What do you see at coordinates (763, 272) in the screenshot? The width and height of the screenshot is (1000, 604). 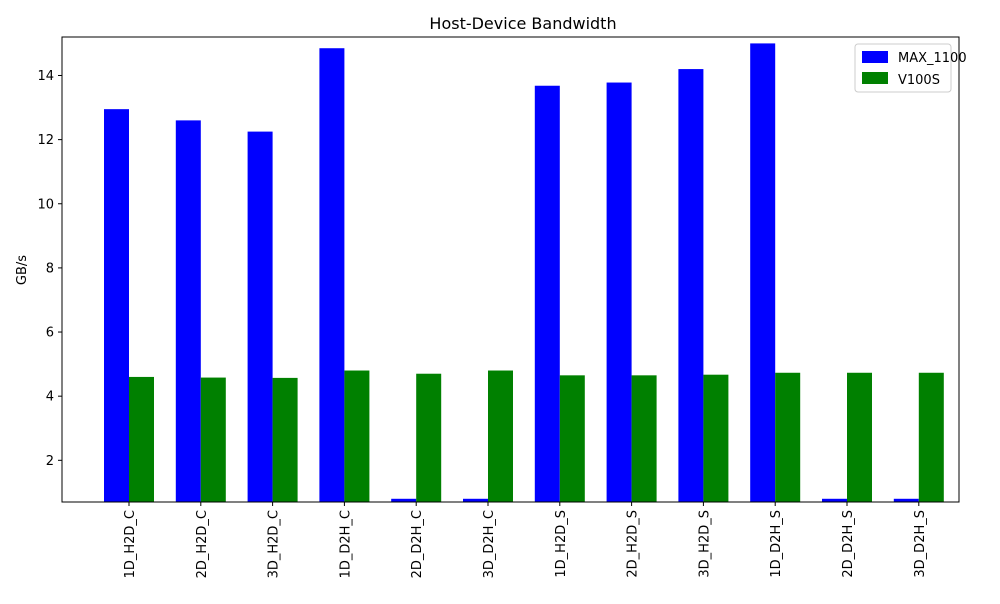 I see `bar-max-1100-1d-d2h-s` at bounding box center [763, 272].